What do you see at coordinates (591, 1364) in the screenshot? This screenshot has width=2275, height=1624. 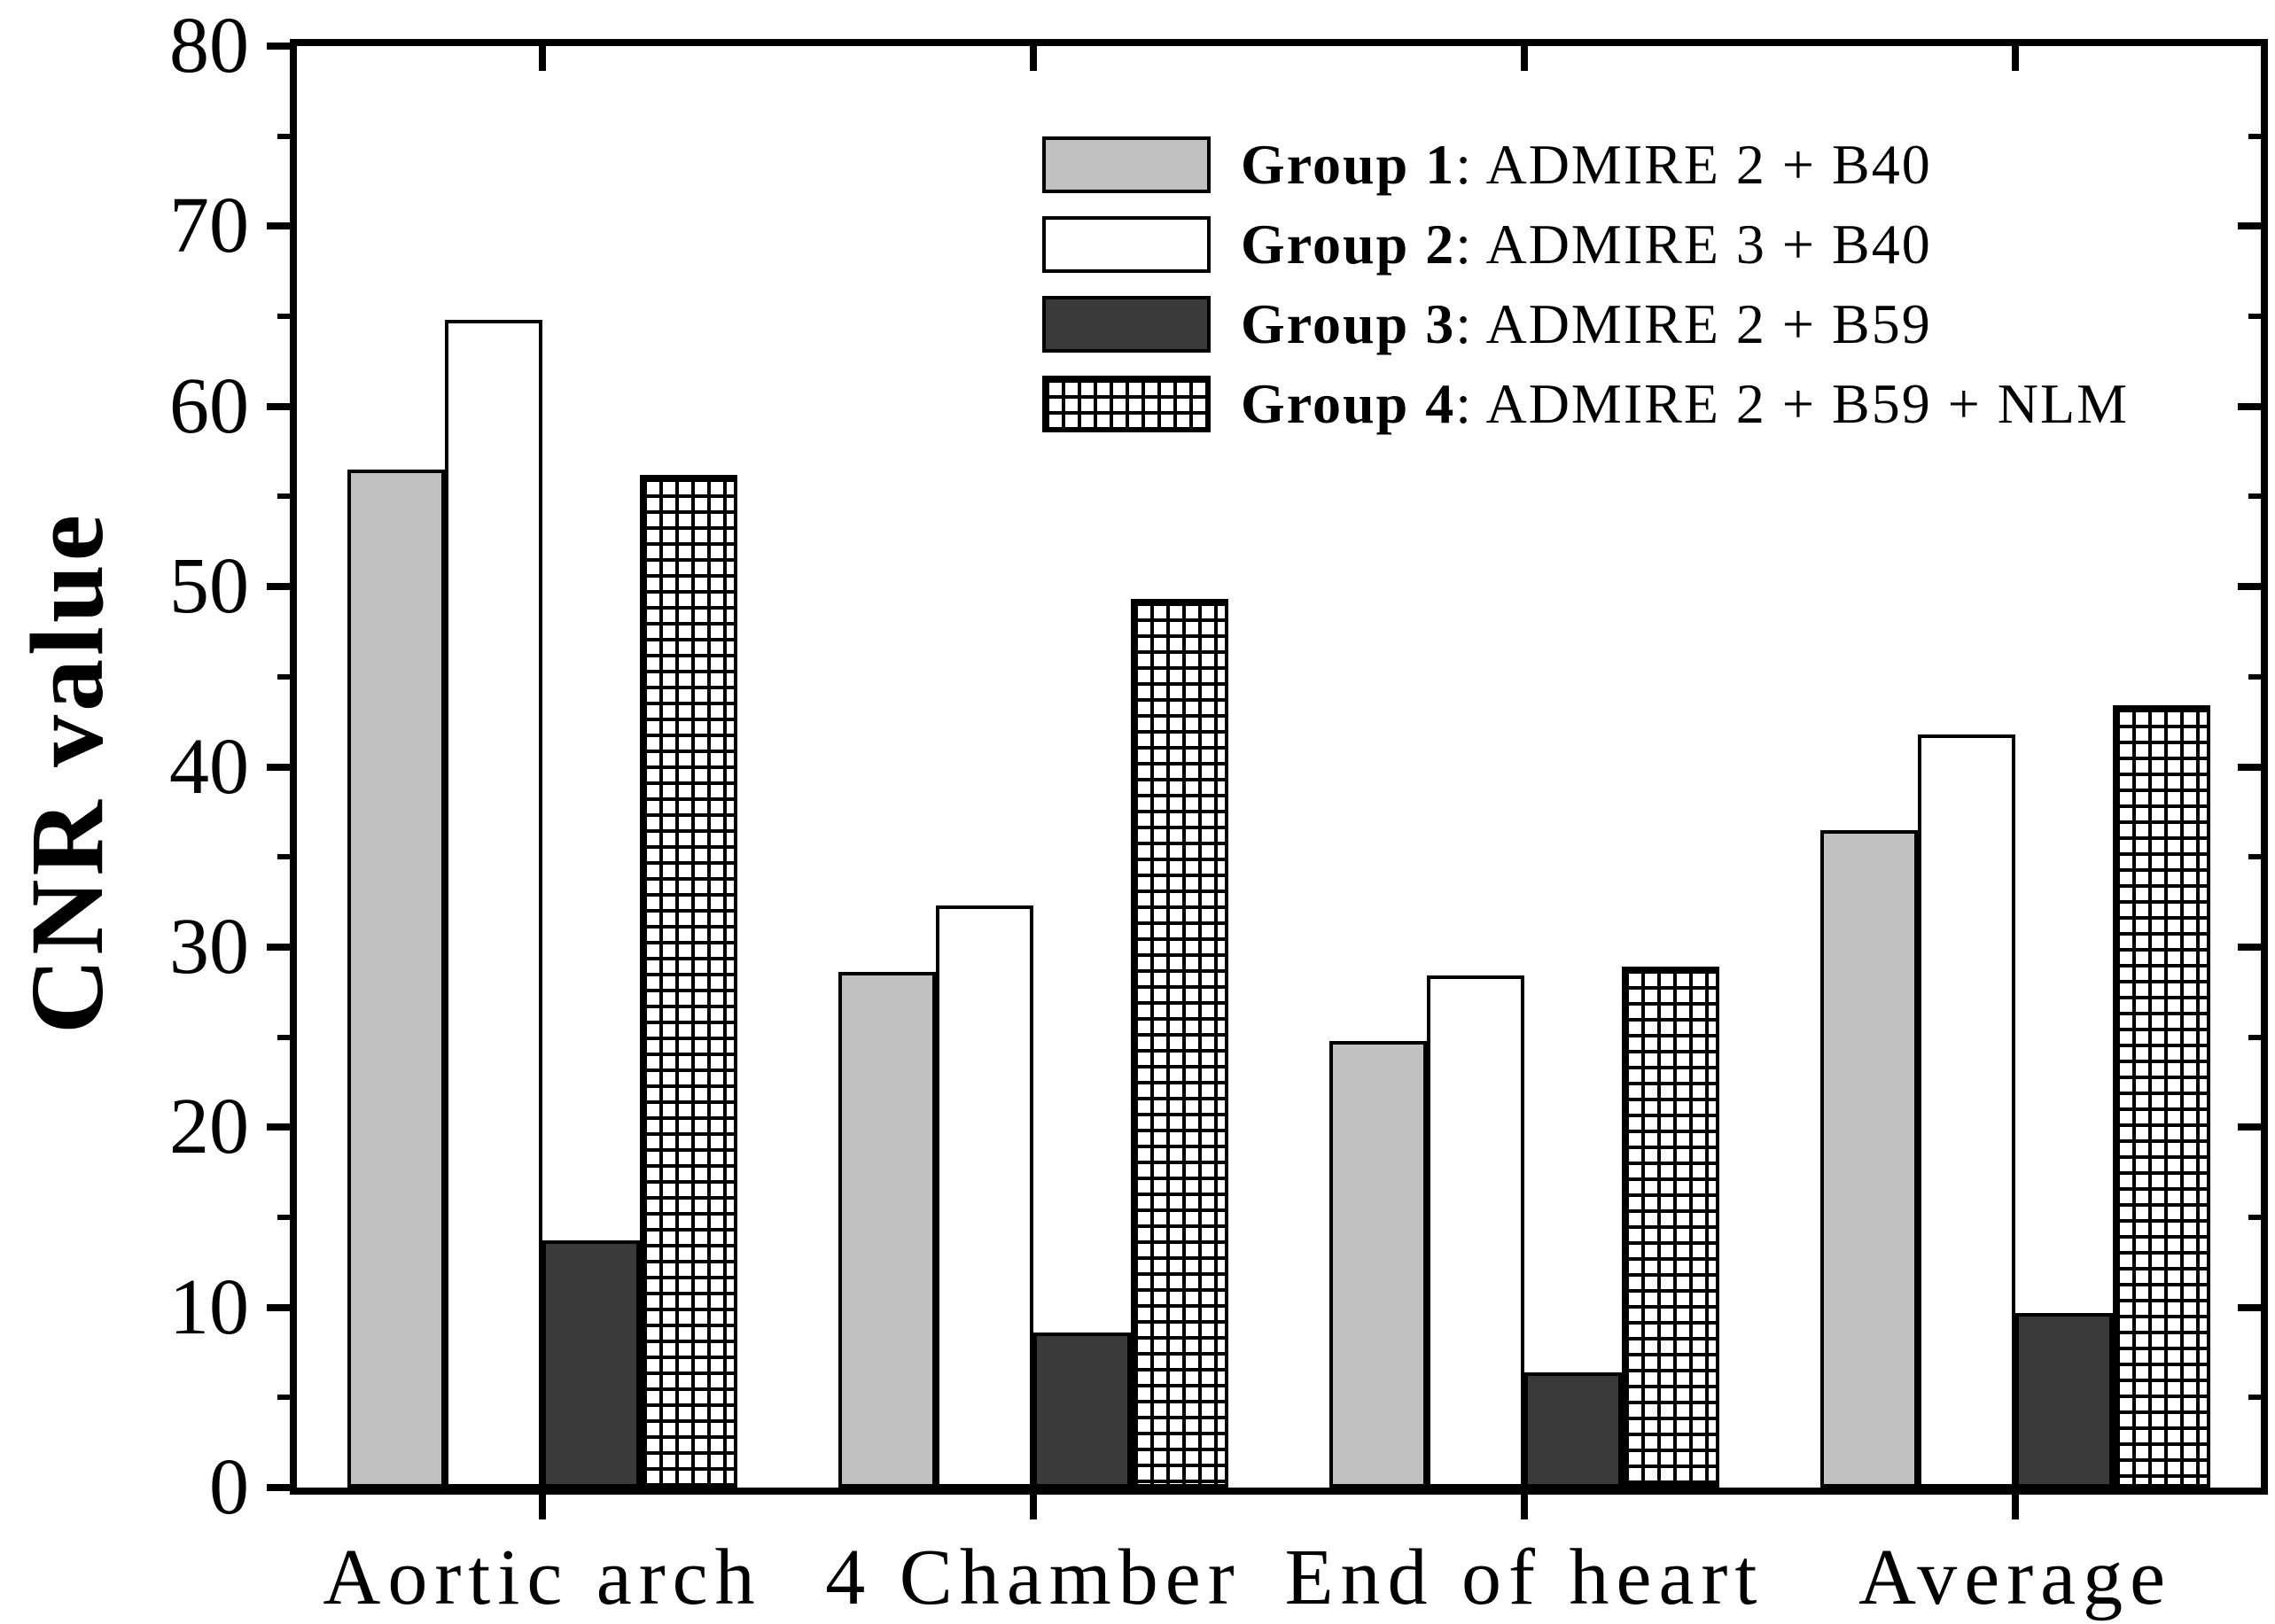 I see `bar-group-3-aortic-arch` at bounding box center [591, 1364].